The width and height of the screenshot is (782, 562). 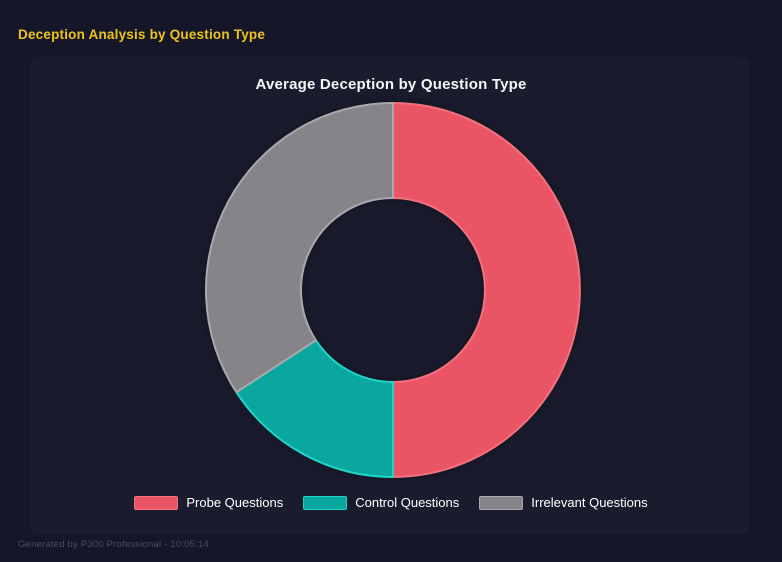 I want to click on legend-item-irrelevant-questions: Irrelevant Questions, so click(x=563, y=502).